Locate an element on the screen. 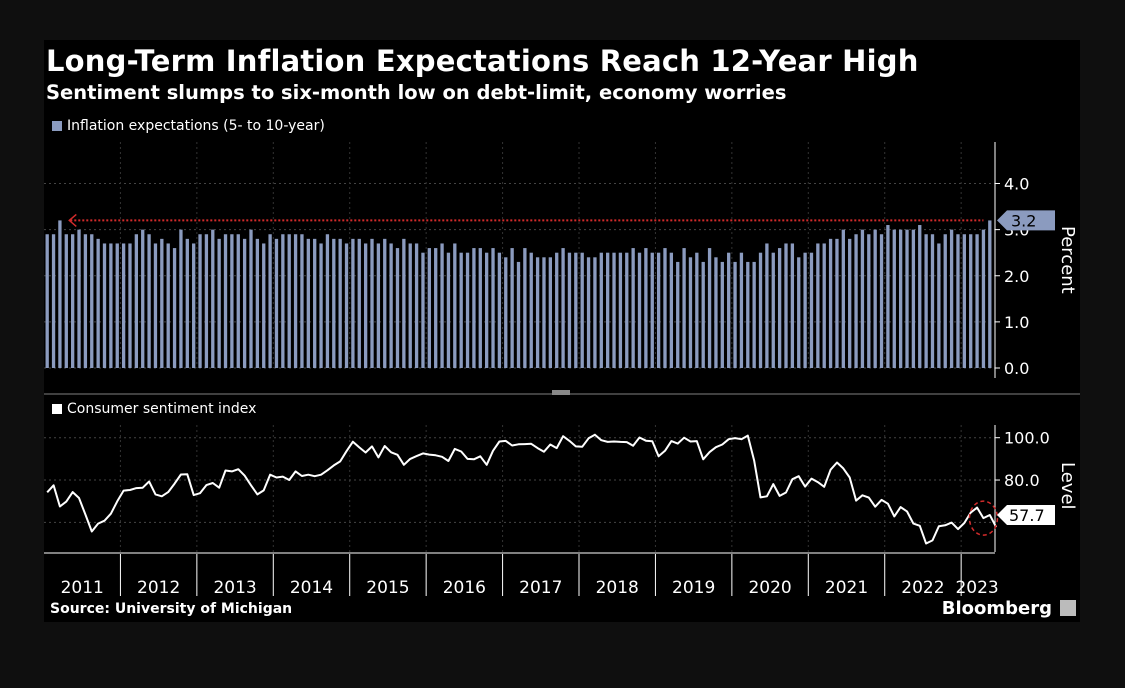 The height and width of the screenshot is (688, 1125). legend-sentiment: Consumer sentiment index is located at coordinates (154, 409).